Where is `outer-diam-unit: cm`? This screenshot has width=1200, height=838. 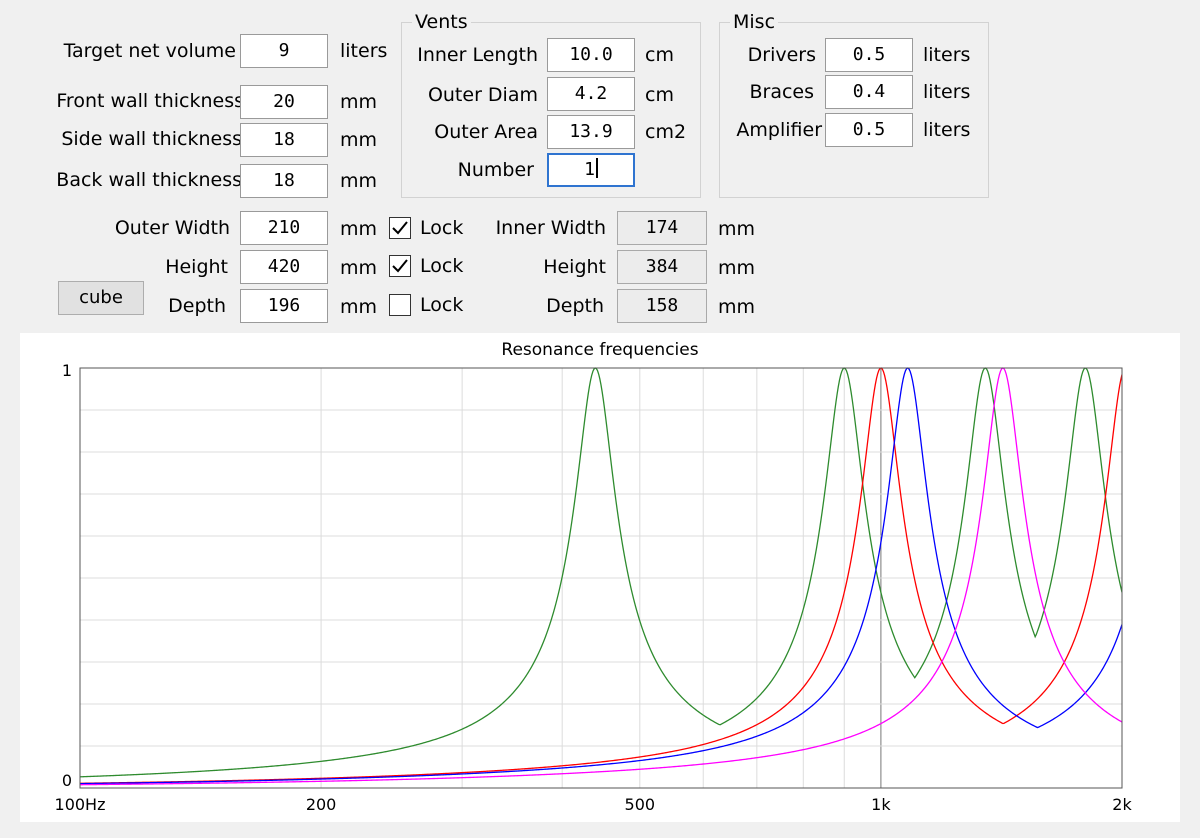
outer-diam-unit: cm is located at coordinates (659, 95).